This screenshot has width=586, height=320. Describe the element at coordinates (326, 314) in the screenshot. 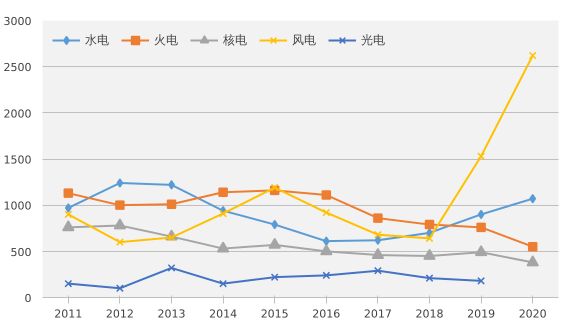

I see `x-tick-label: 2016` at that location.